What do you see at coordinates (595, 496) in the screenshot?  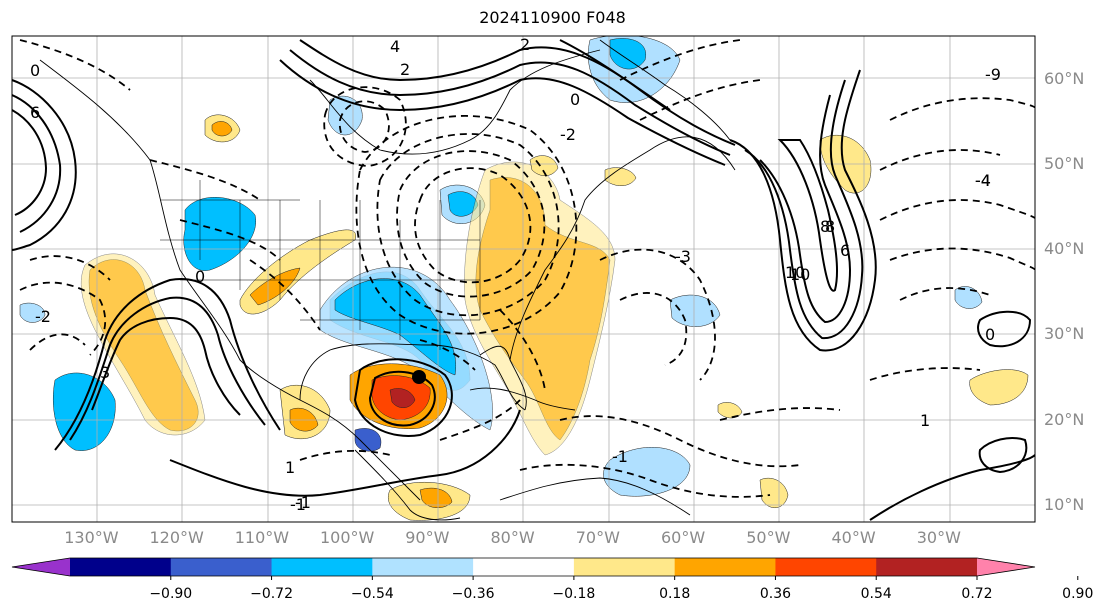 I see `coastline-south-america` at bounding box center [595, 496].